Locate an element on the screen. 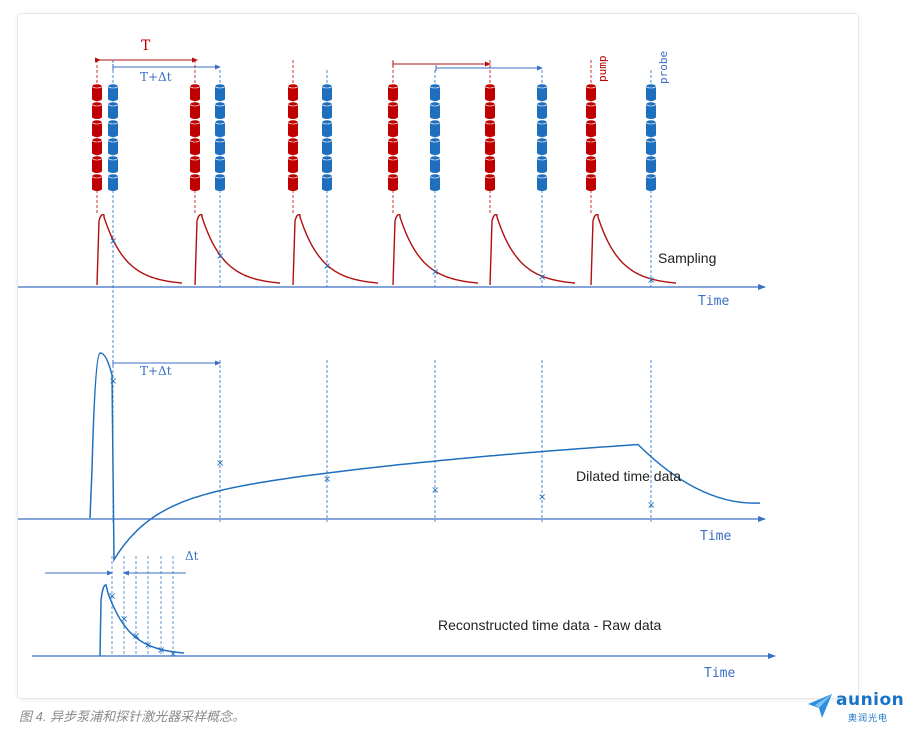 The width and height of the screenshot is (915, 732). mid-period-label: T+Δt is located at coordinates (156, 371).